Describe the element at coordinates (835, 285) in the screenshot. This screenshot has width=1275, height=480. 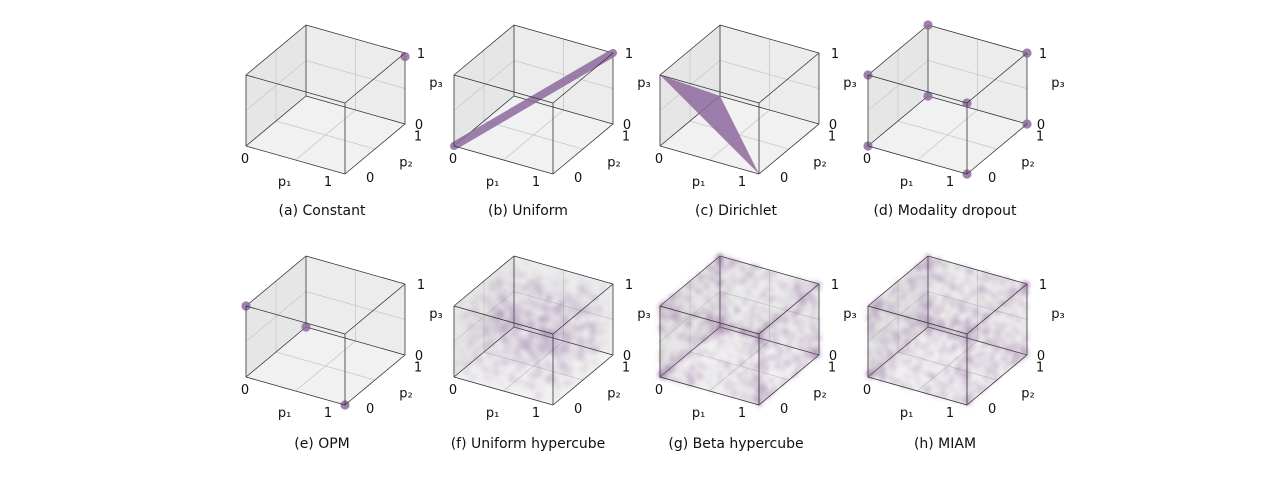
I see `z-tick-label: 1` at that location.